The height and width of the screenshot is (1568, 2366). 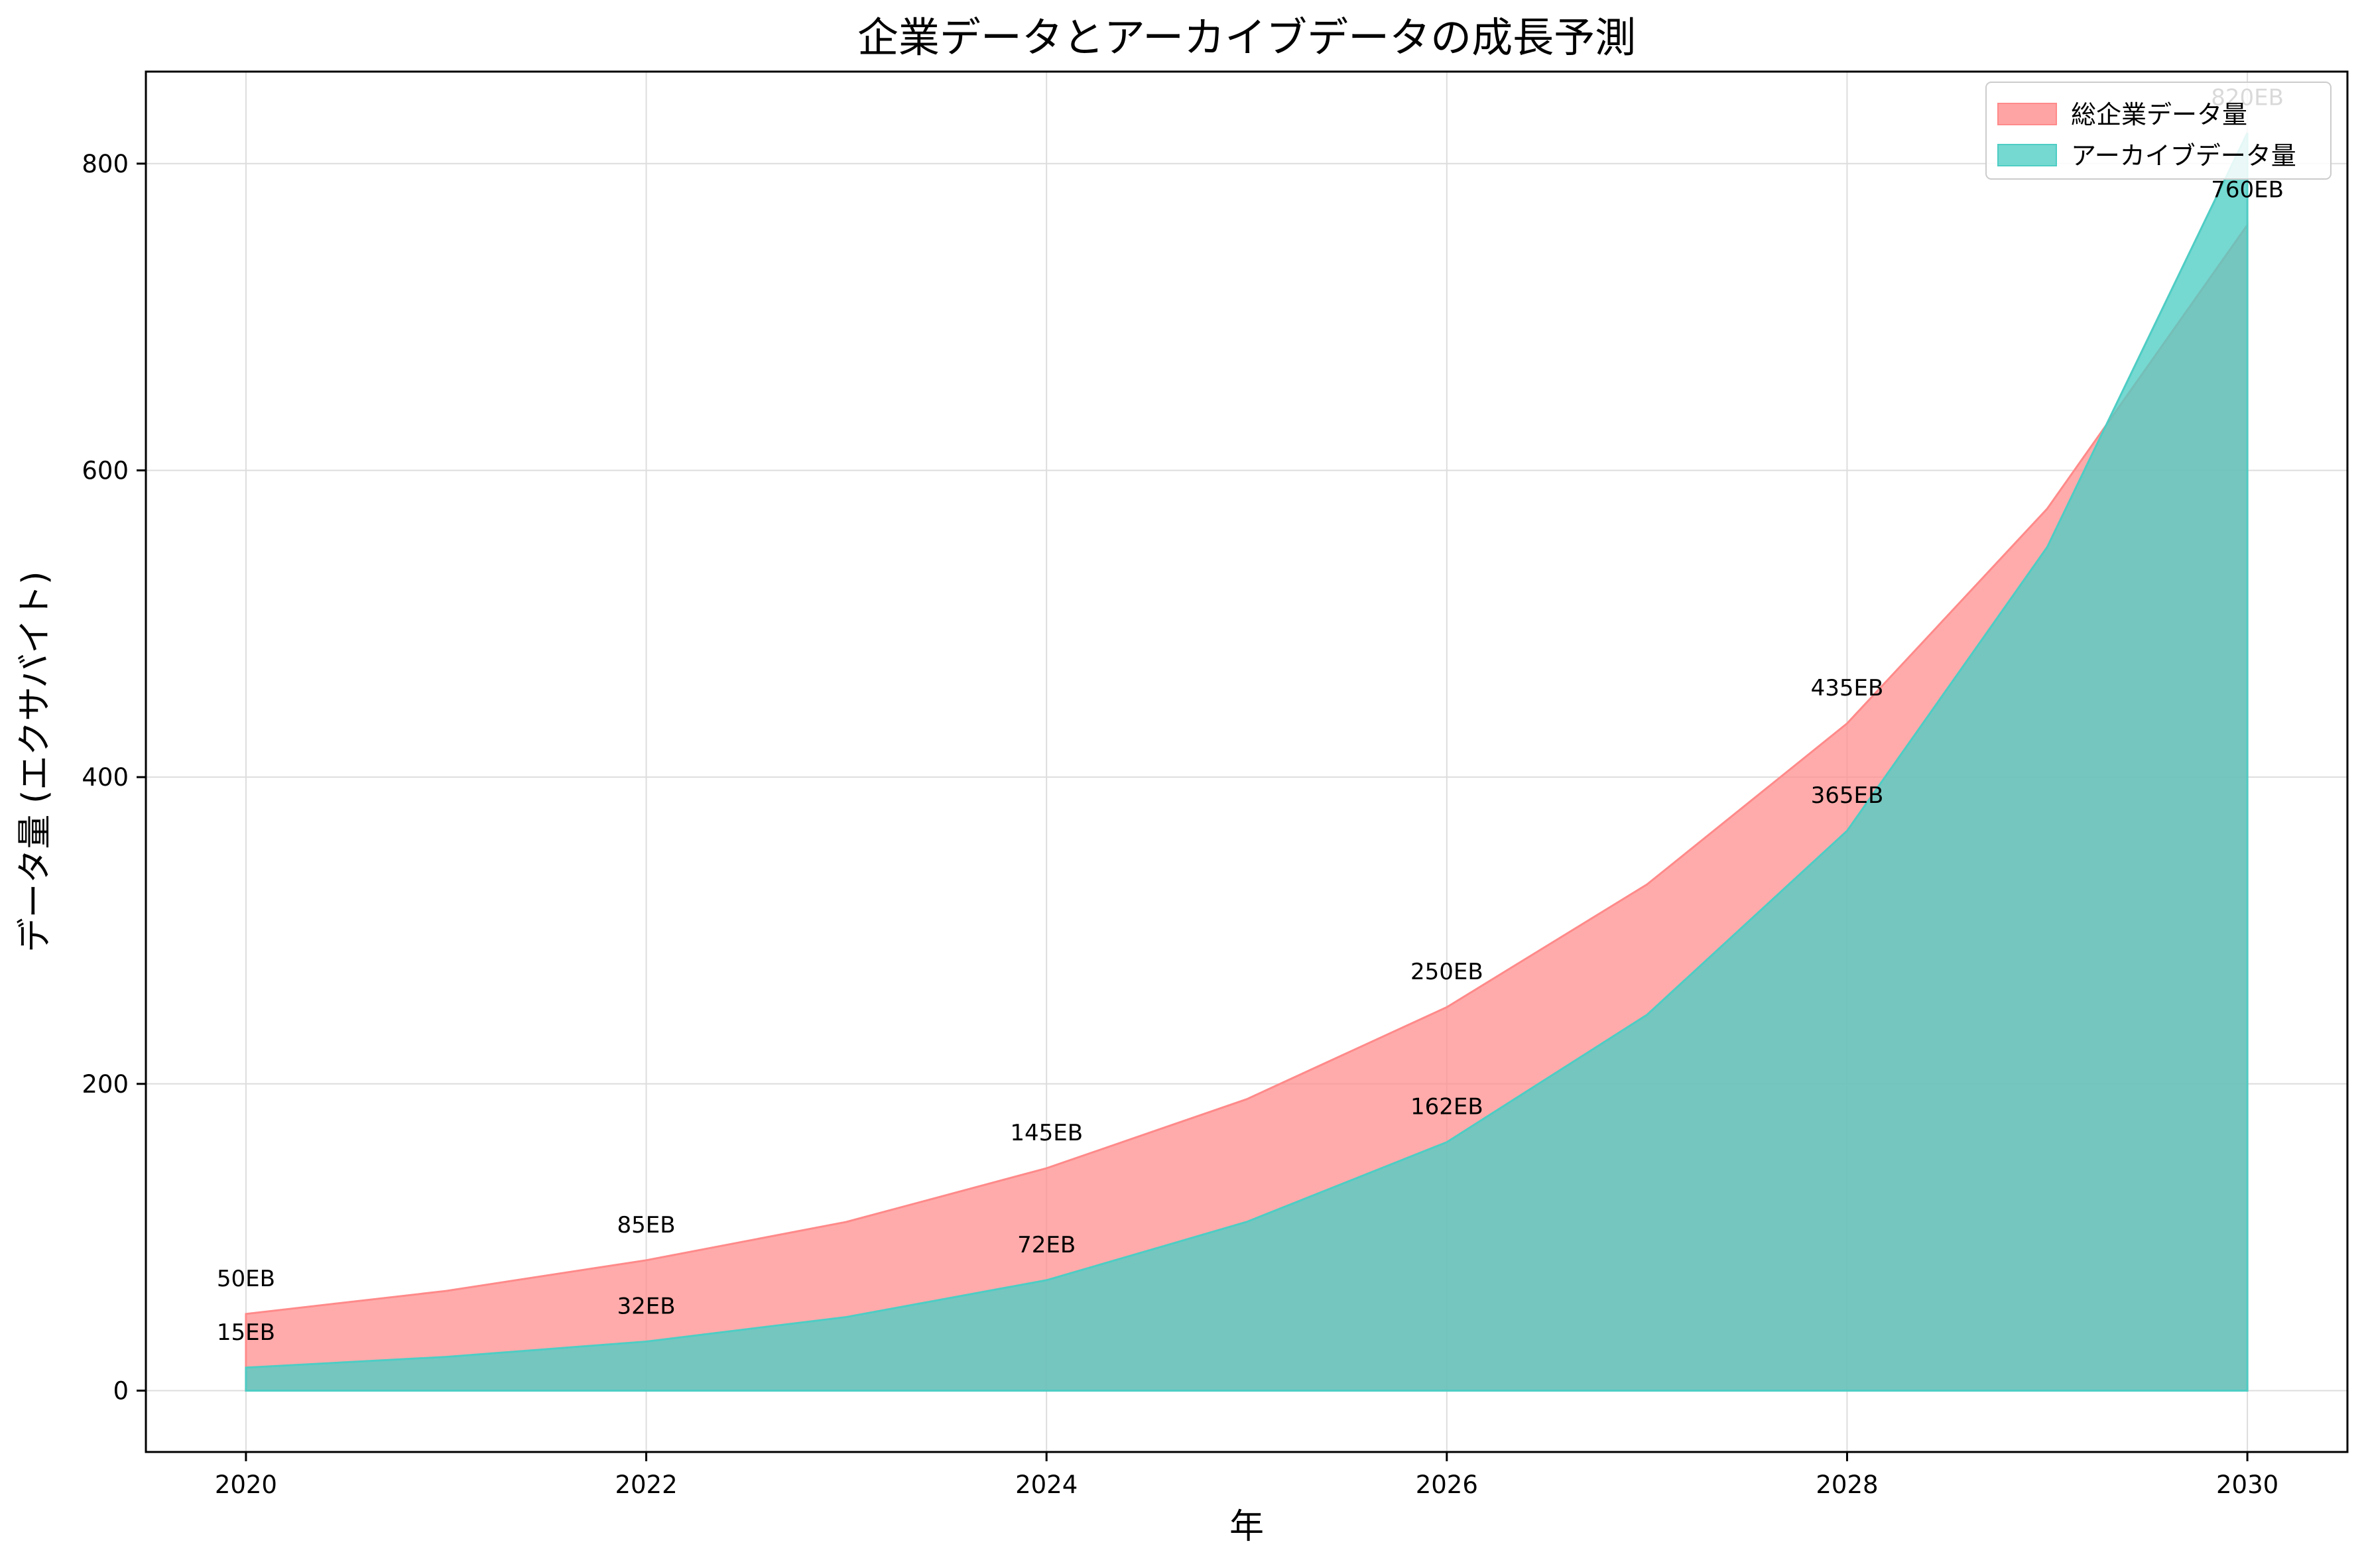 What do you see at coordinates (1847, 688) in the screenshot?
I see `data-label: 435EB` at bounding box center [1847, 688].